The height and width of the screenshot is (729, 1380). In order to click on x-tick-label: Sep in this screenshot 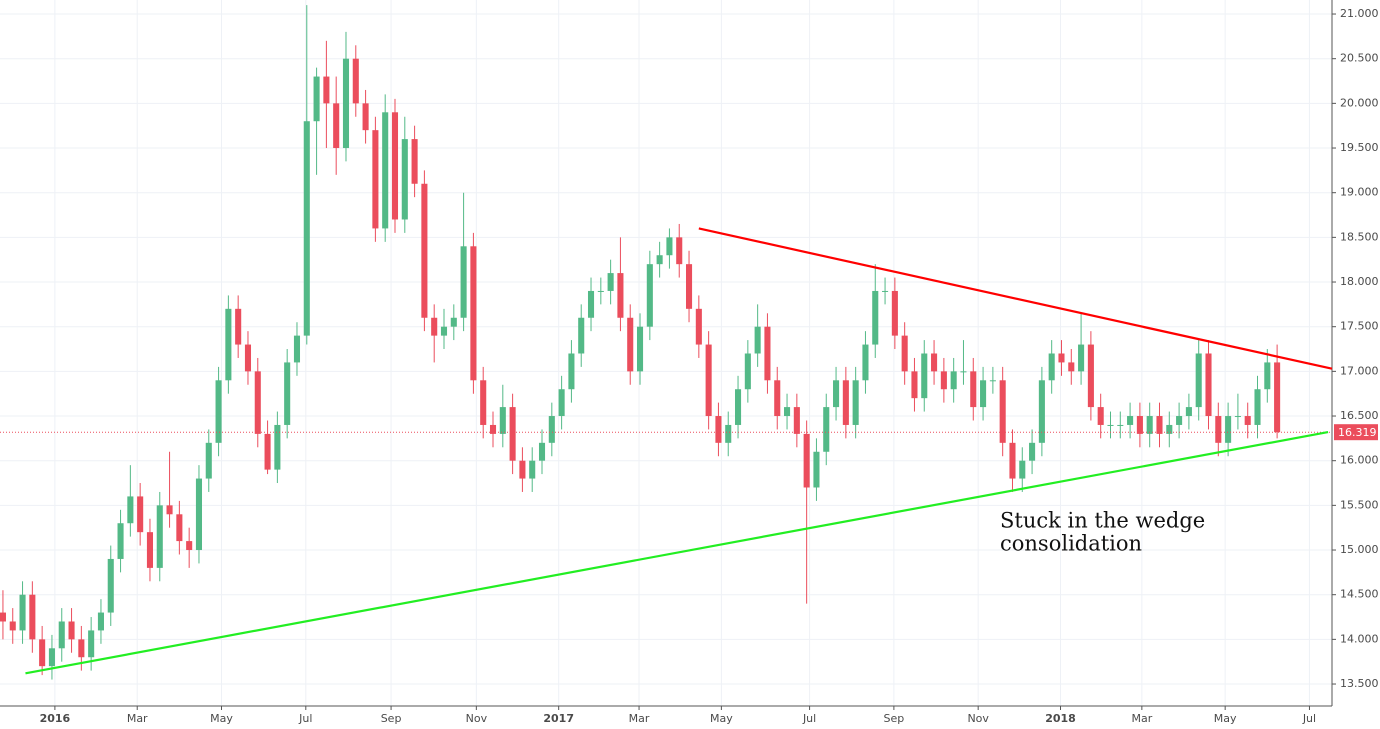, I will do `click(391, 718)`.